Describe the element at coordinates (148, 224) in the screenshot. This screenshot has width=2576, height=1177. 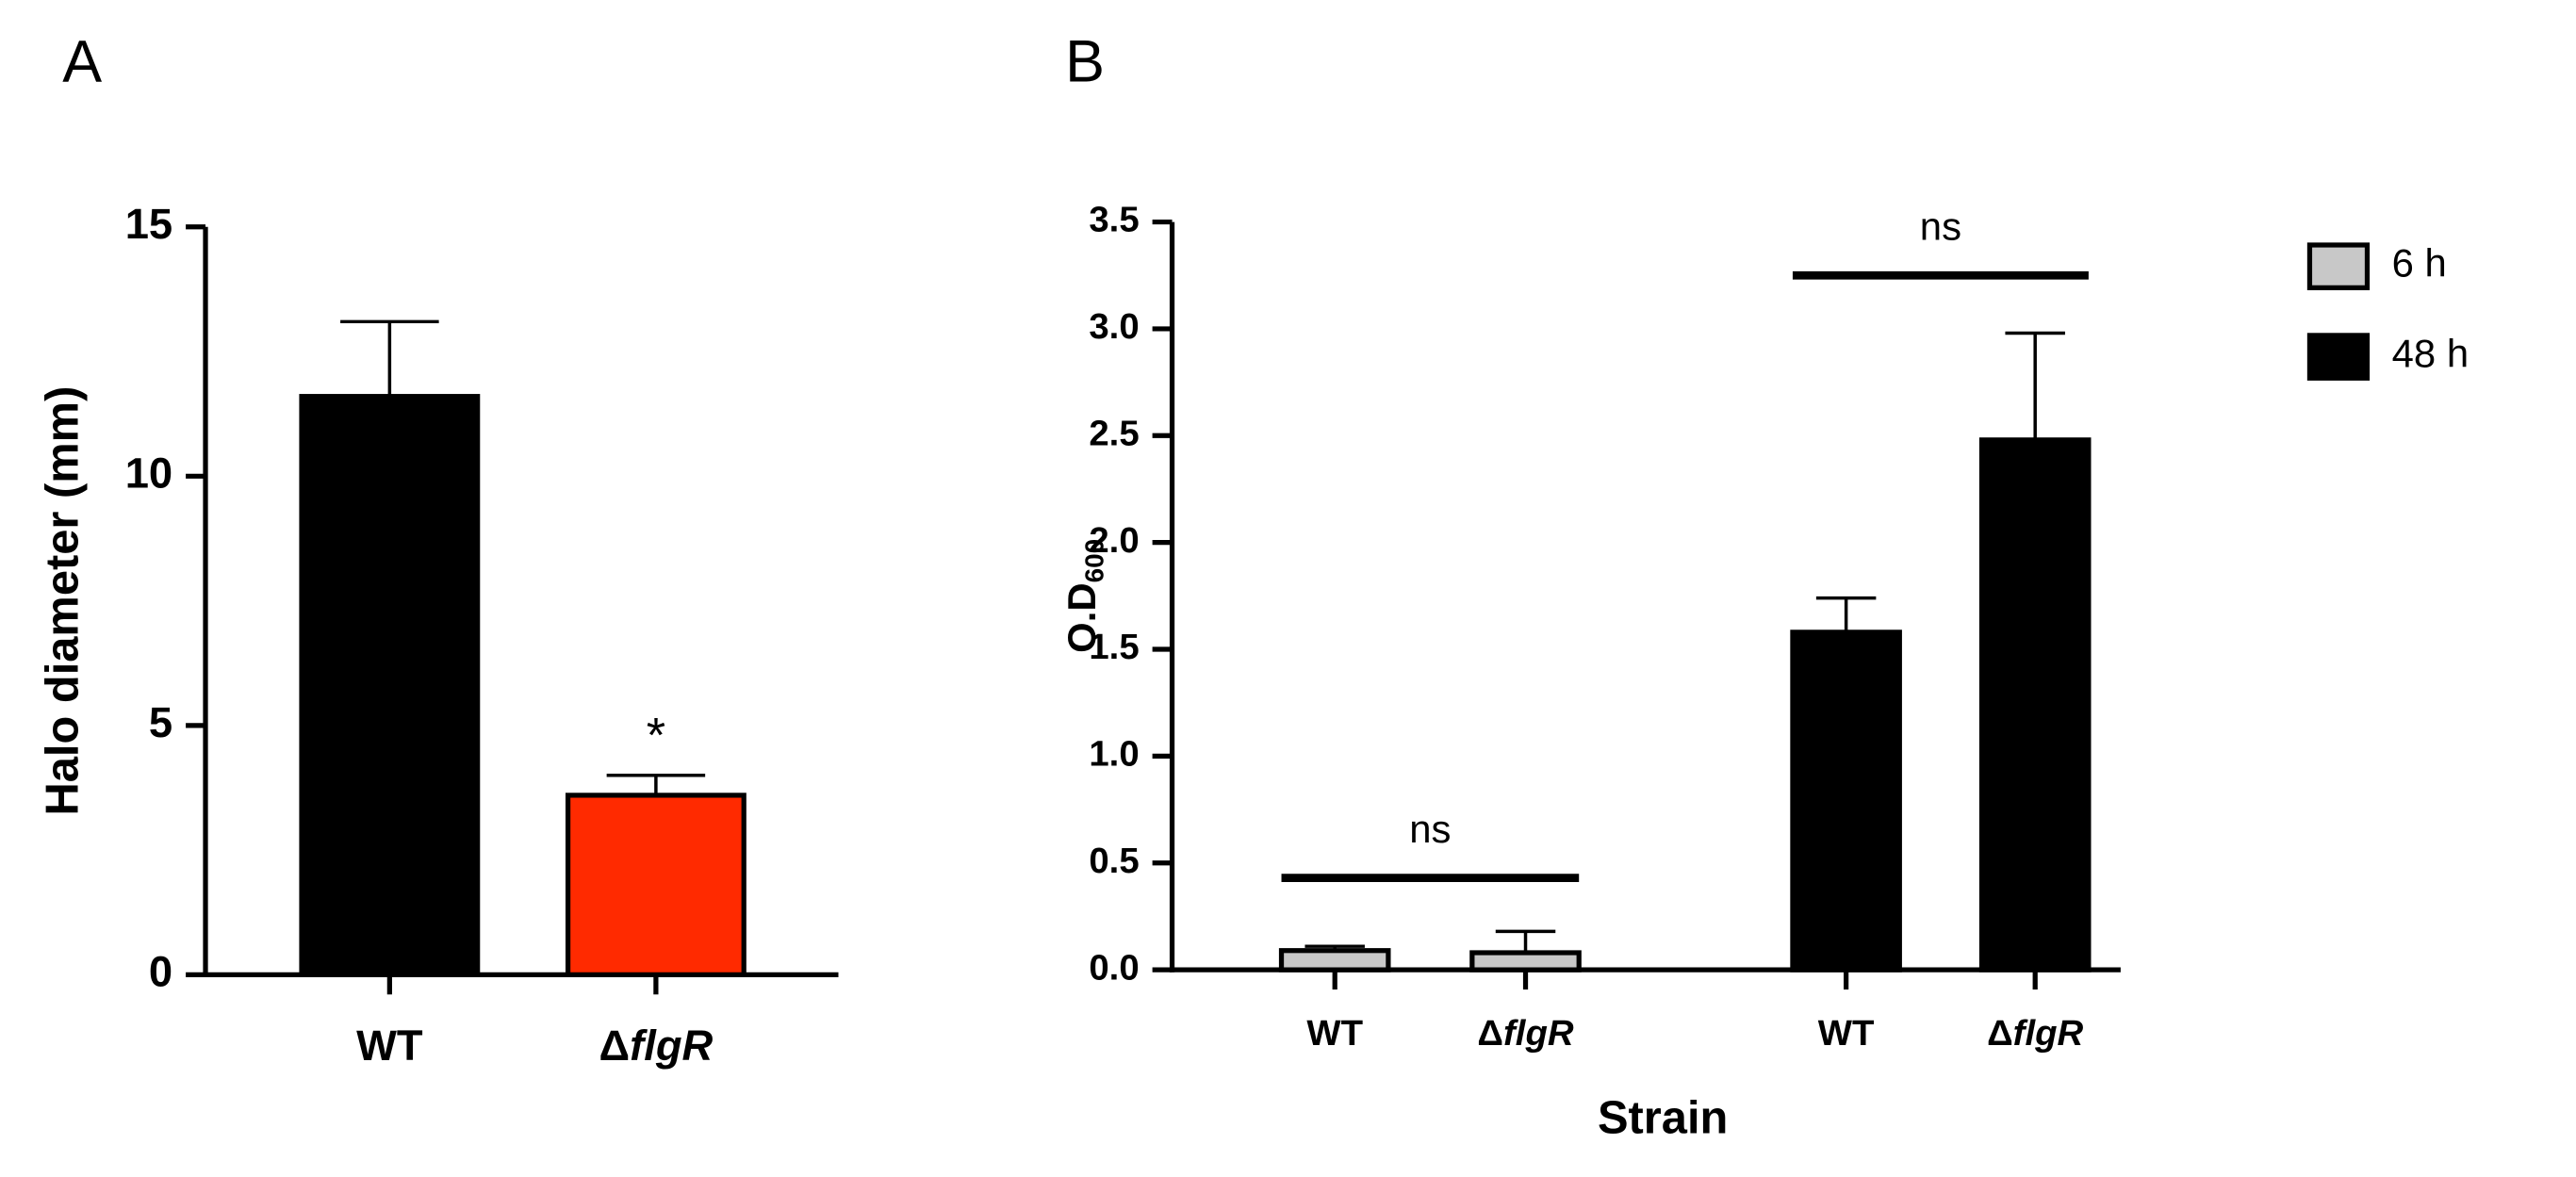
I see `y-tick-label: 15` at that location.